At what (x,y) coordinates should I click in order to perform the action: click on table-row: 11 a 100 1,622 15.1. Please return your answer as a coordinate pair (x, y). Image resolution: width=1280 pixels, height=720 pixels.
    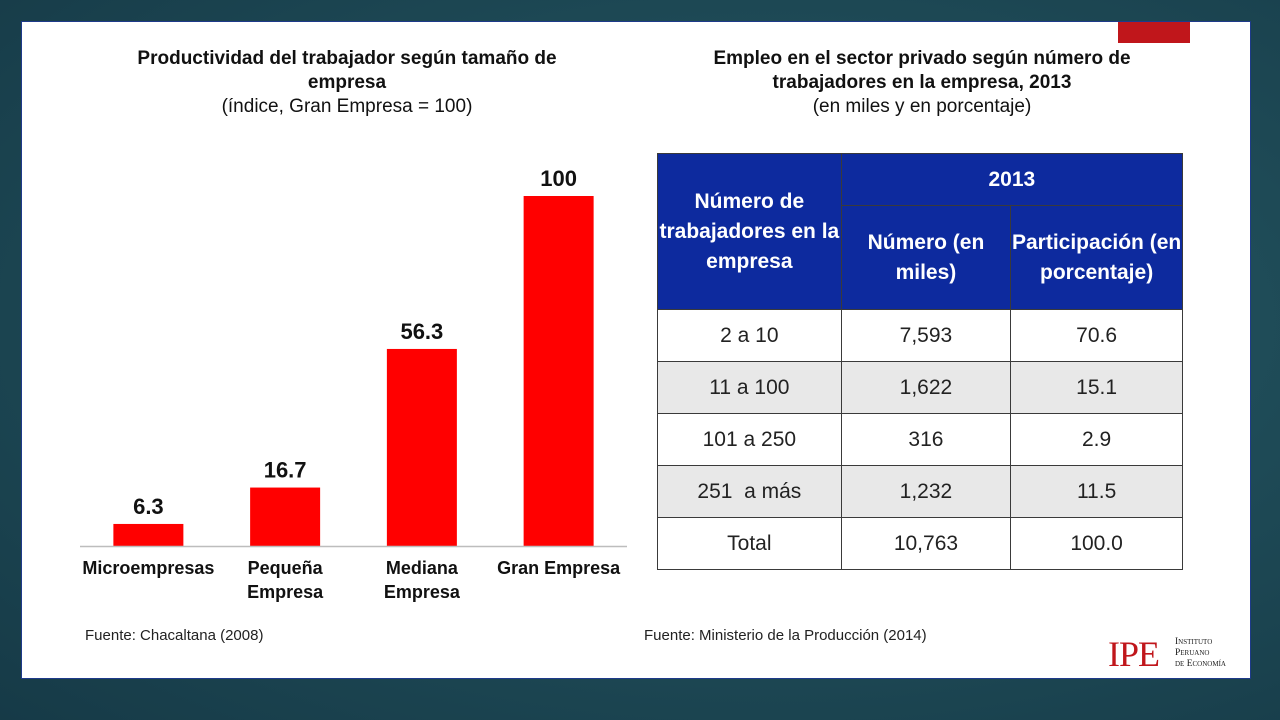
    Looking at the image, I should click on (920, 387).